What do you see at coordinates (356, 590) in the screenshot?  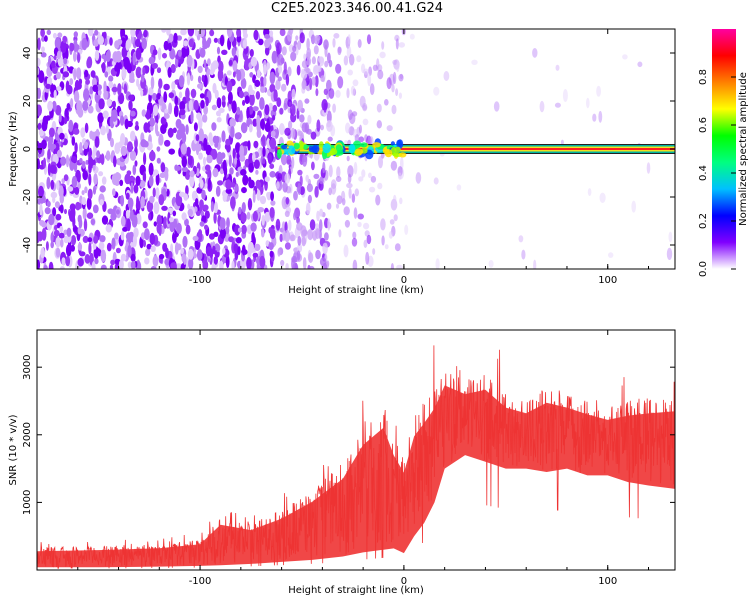 I see `snr-xlabel: Height of straight line (km)` at bounding box center [356, 590].